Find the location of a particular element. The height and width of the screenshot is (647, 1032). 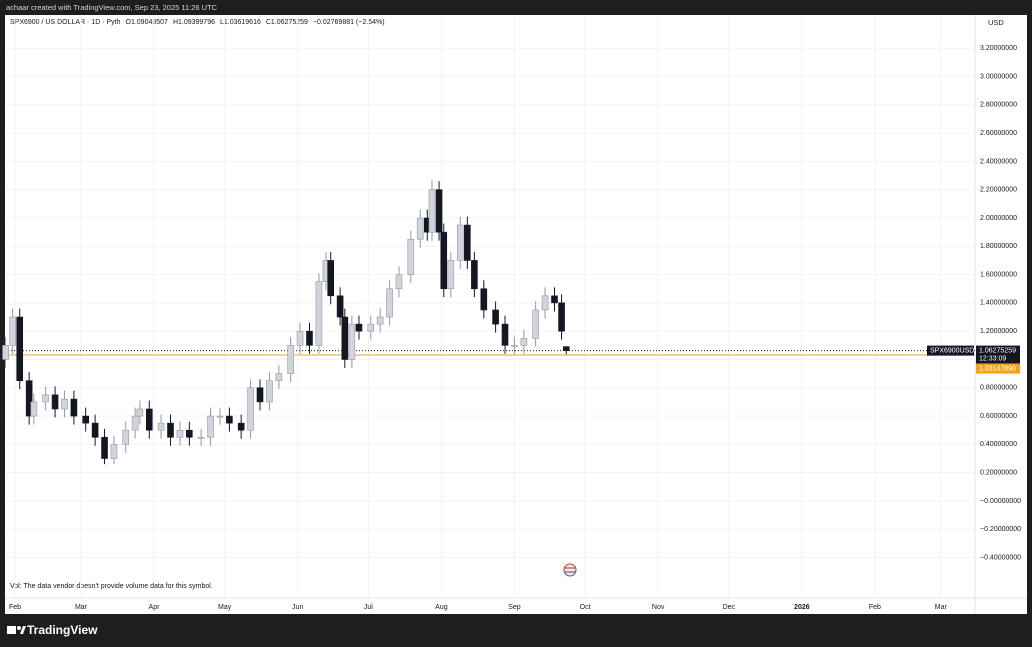

flag-icon is located at coordinates (570, 570).